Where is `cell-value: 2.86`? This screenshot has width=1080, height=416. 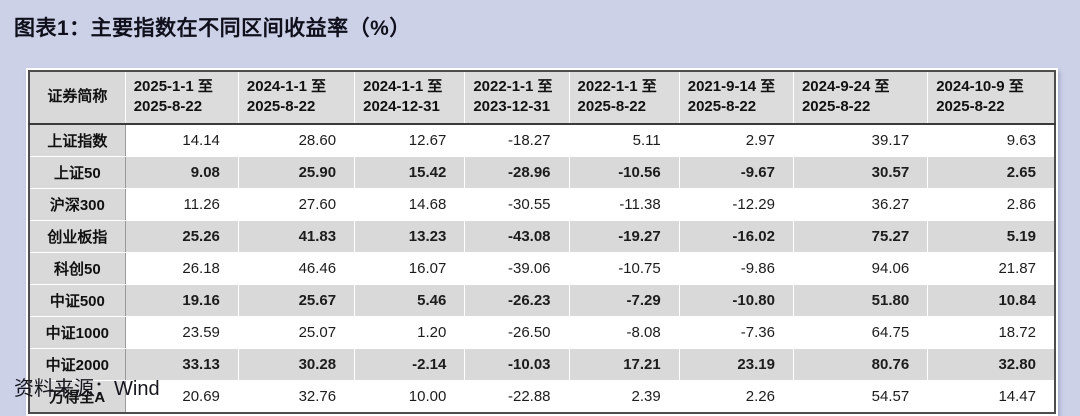 cell-value: 2.86 is located at coordinates (991, 204).